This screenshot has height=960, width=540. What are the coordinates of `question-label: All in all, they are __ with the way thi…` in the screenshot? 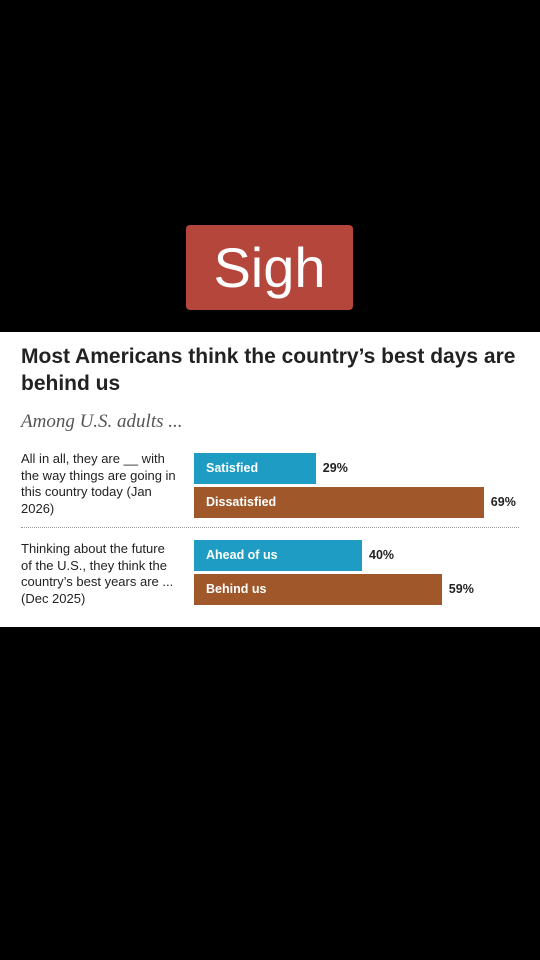 It's located at (98, 483).